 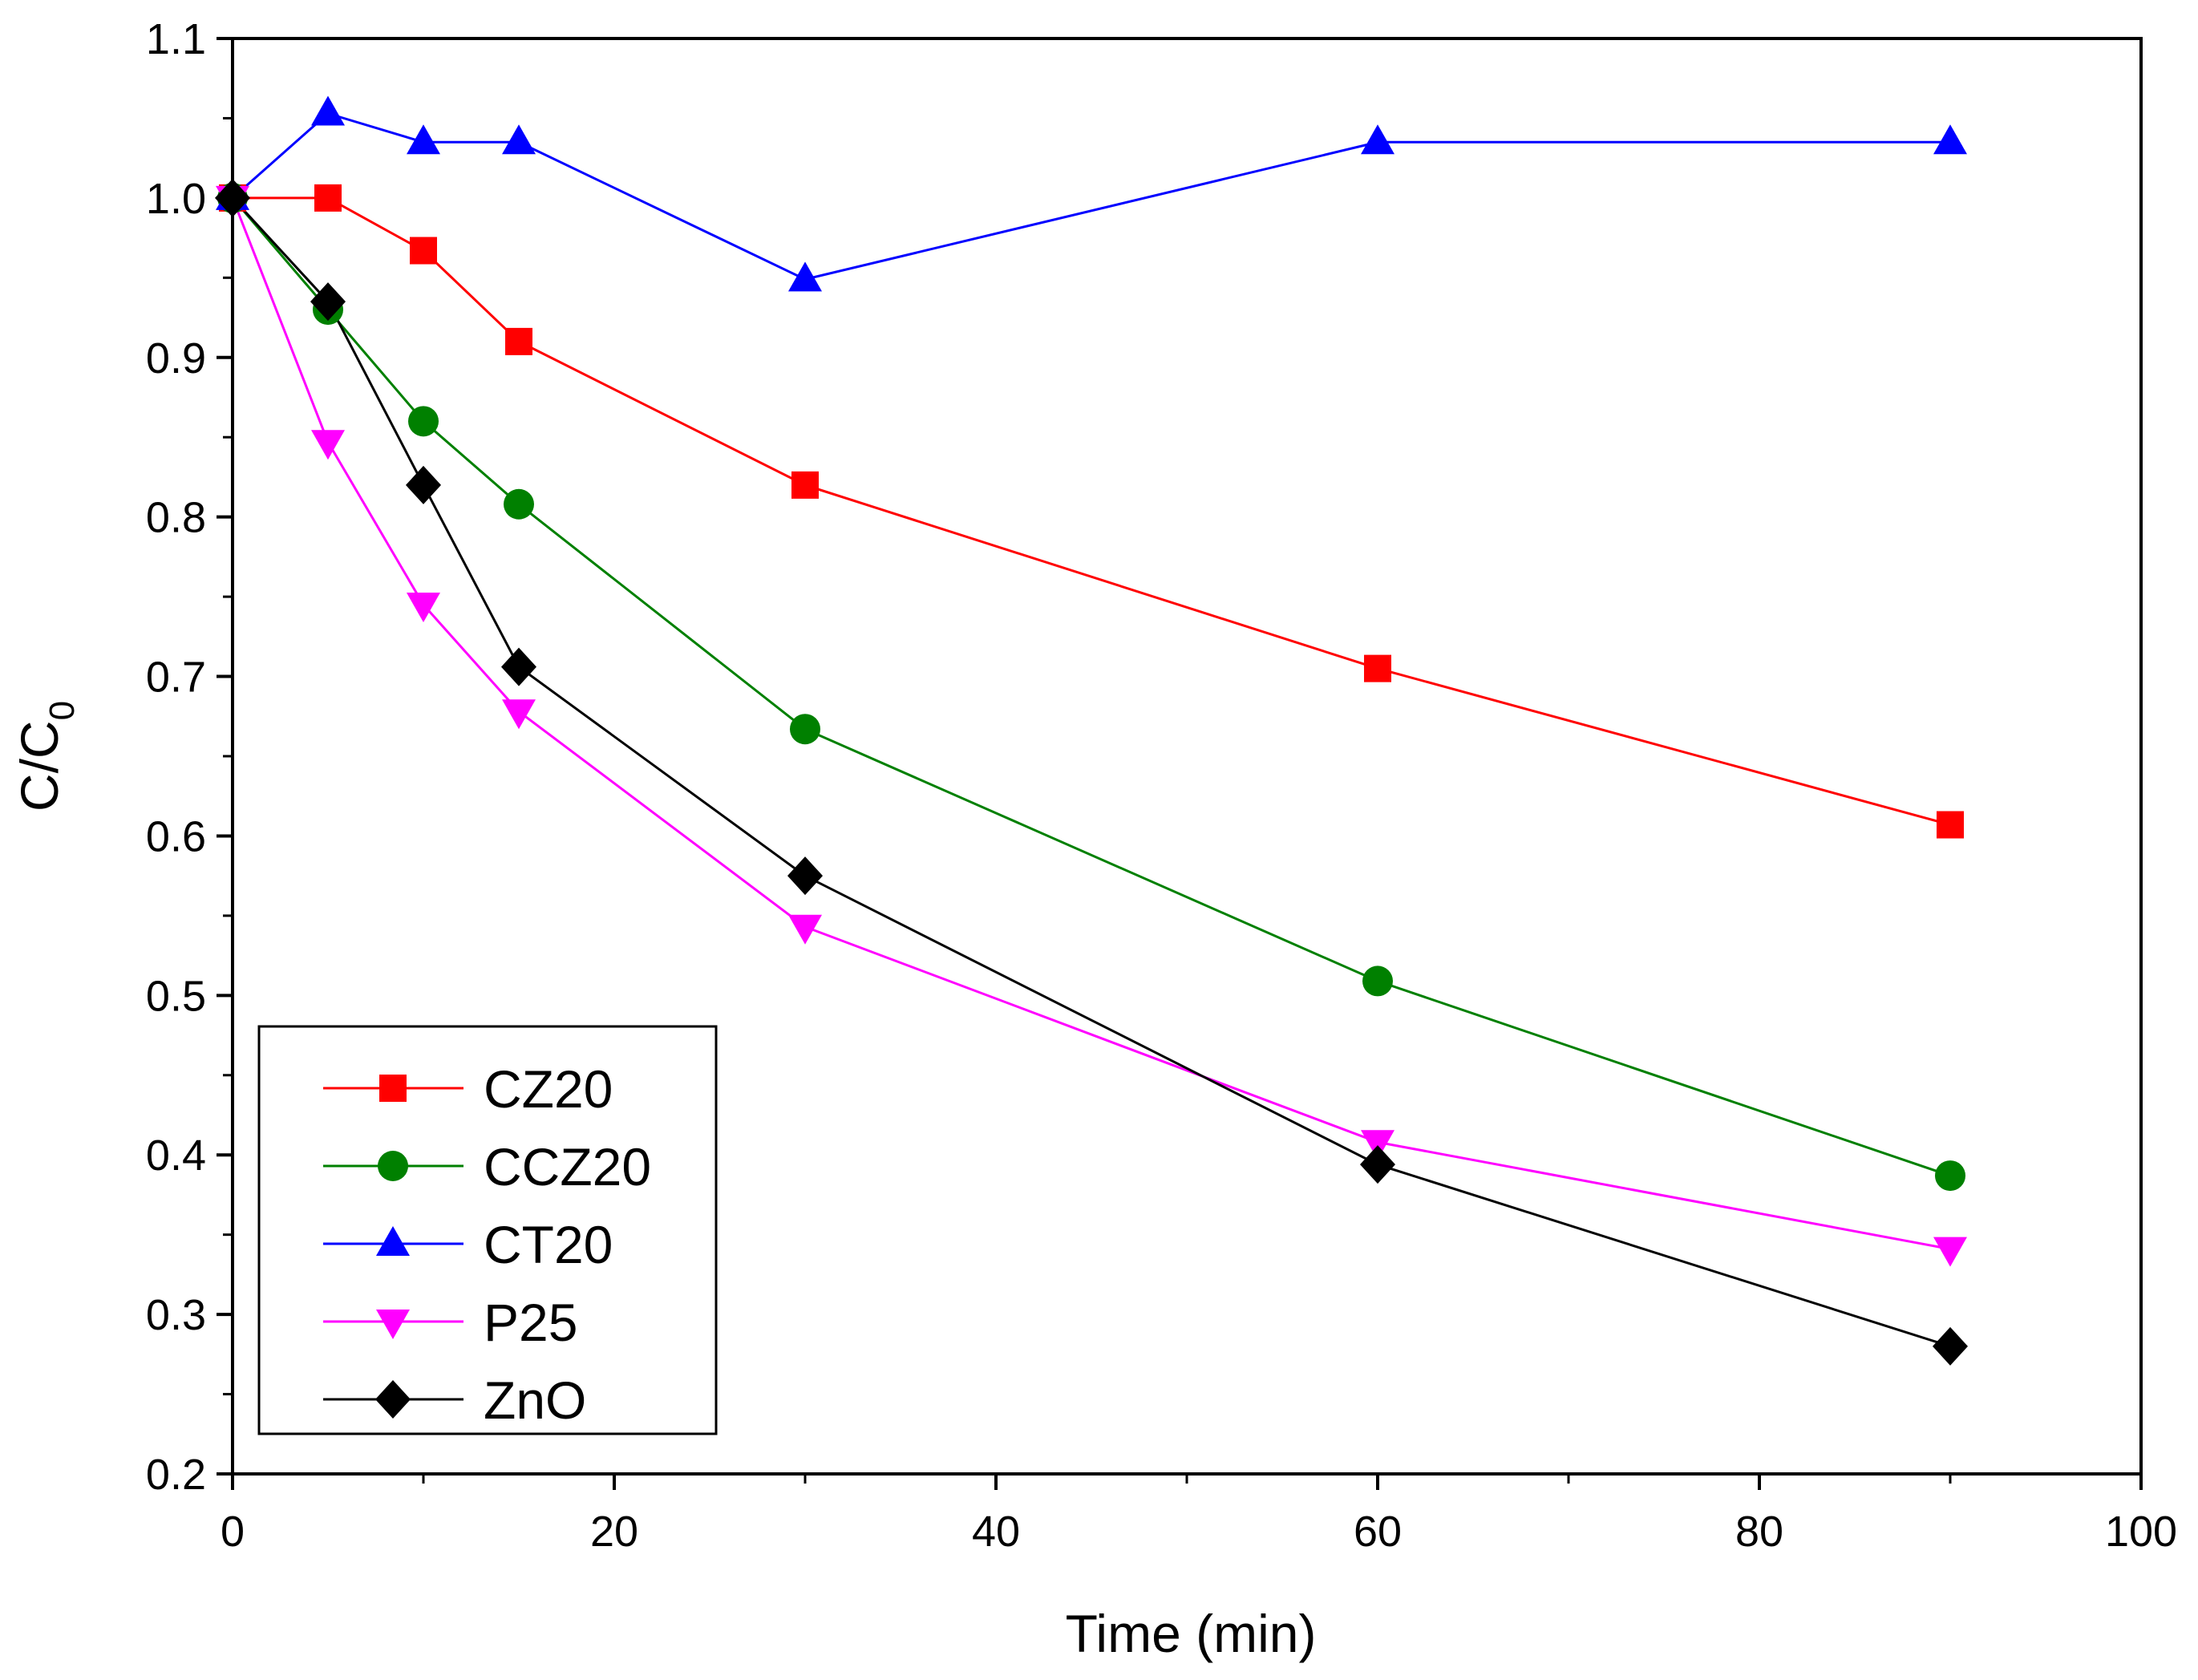 What do you see at coordinates (62, 710) in the screenshot?
I see `y-axis-title-subscript: 0` at bounding box center [62, 710].